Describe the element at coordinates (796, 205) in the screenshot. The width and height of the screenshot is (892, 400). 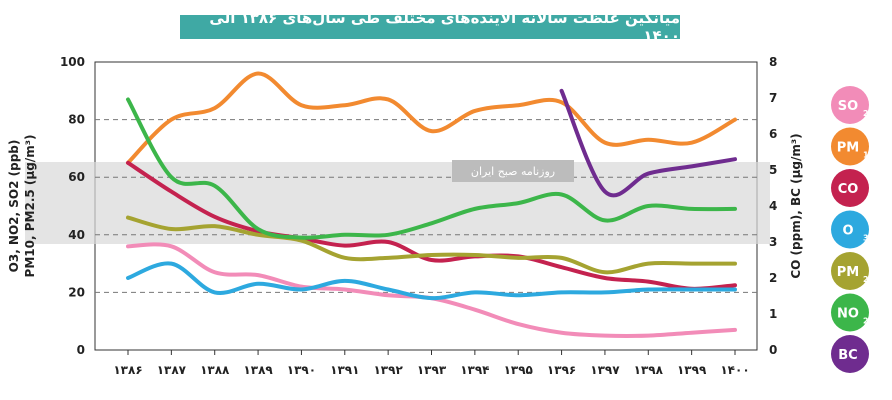
I see `y-axis-right-label: CO (ppm), BC (µg/m³)` at that location.